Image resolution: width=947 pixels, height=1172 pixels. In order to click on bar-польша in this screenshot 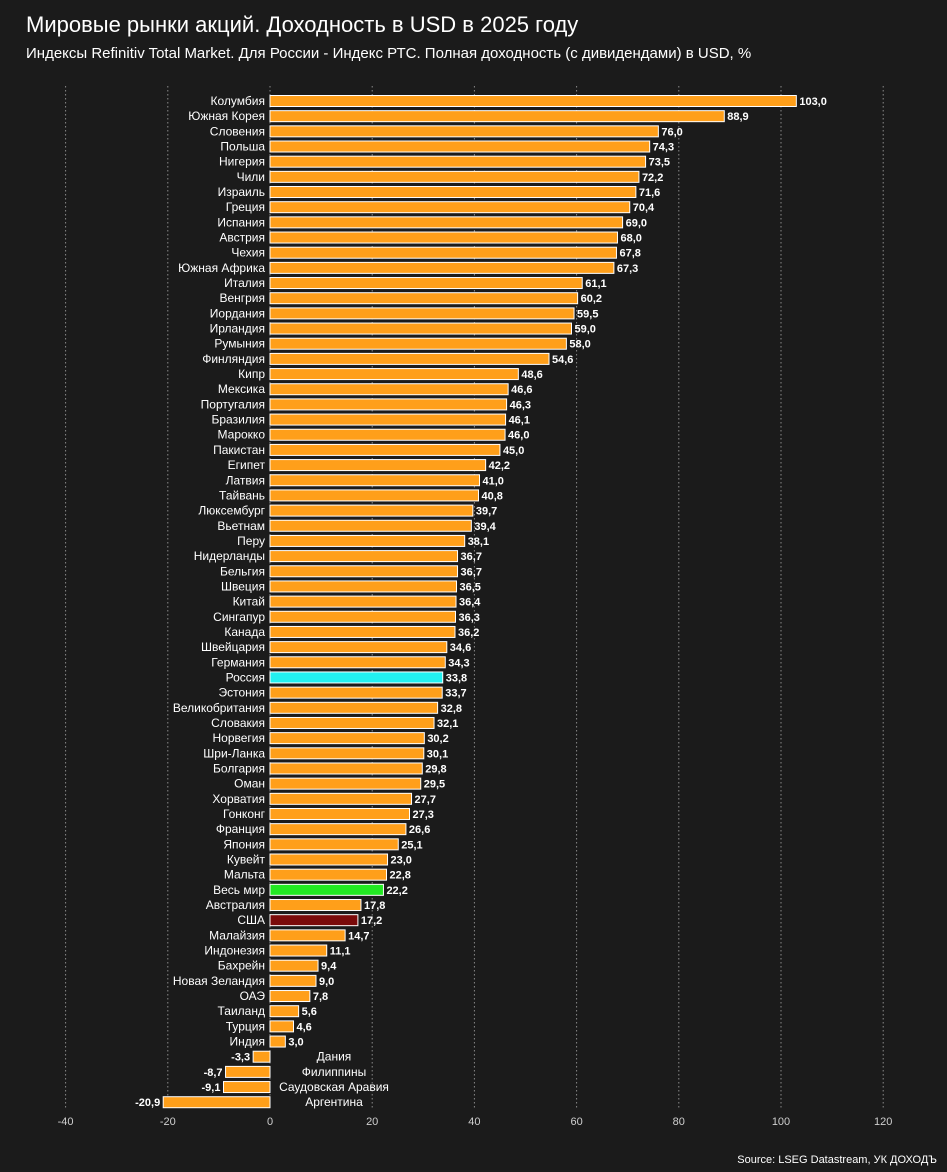, I will do `click(460, 146)`.